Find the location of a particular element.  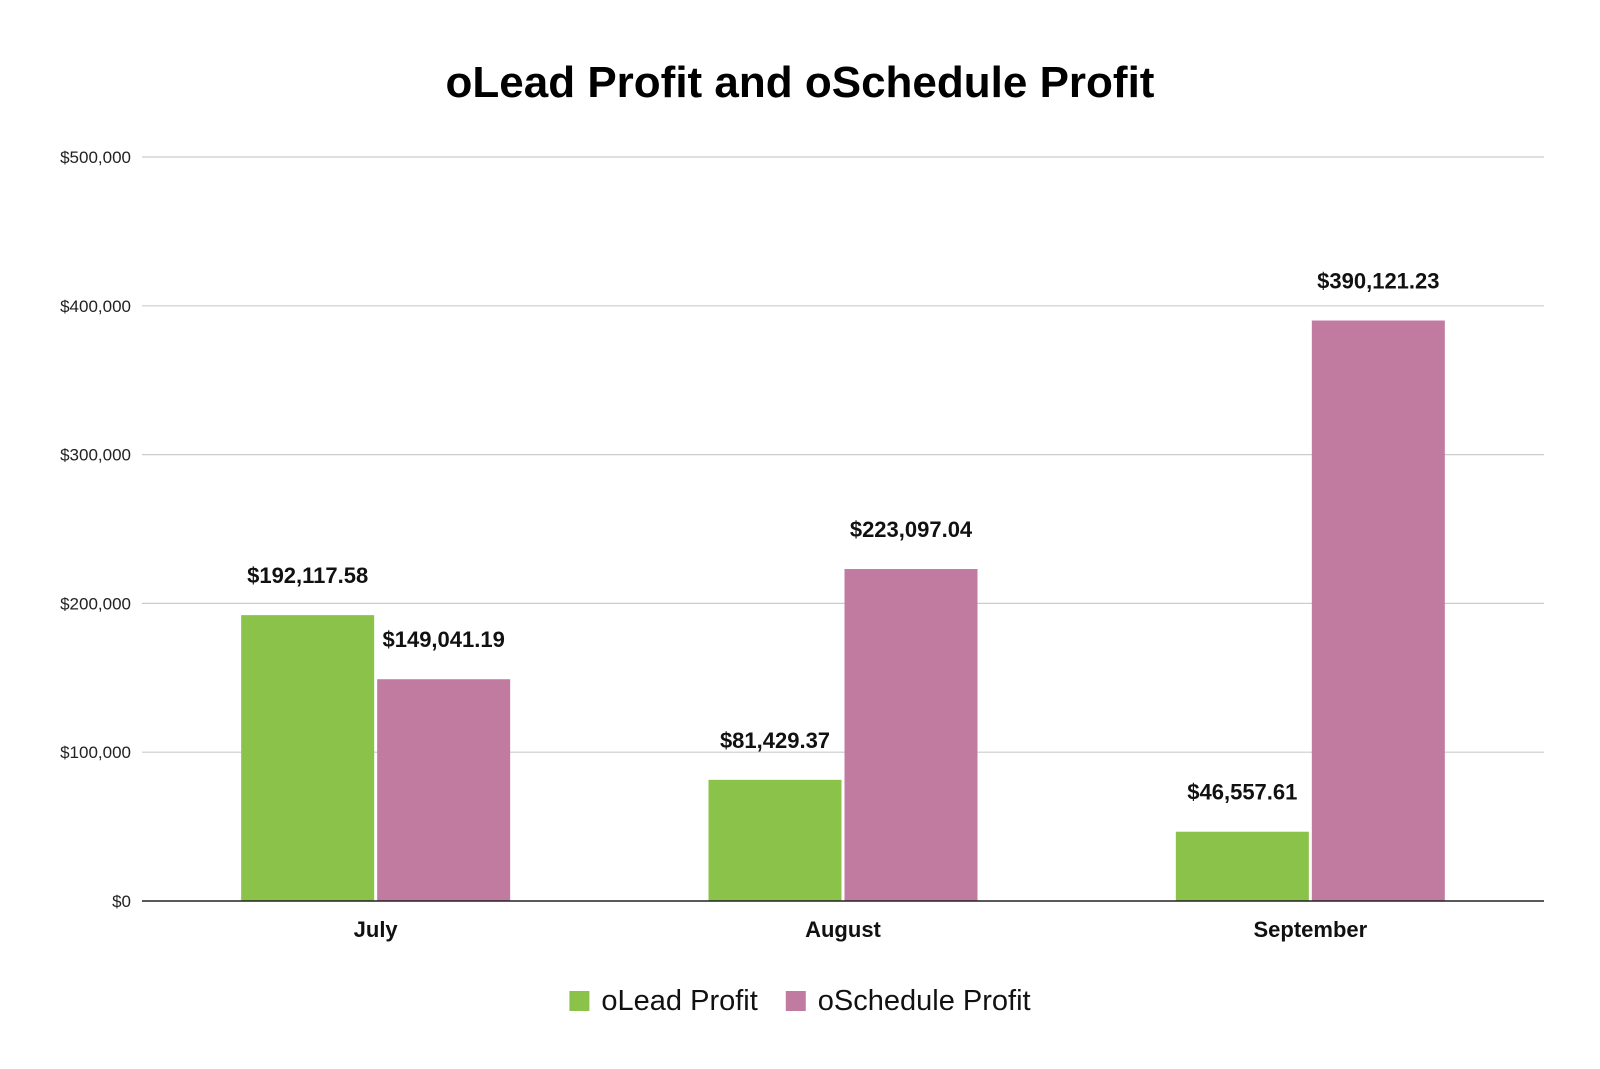

data-label: $149,041.19 is located at coordinates (443, 639).